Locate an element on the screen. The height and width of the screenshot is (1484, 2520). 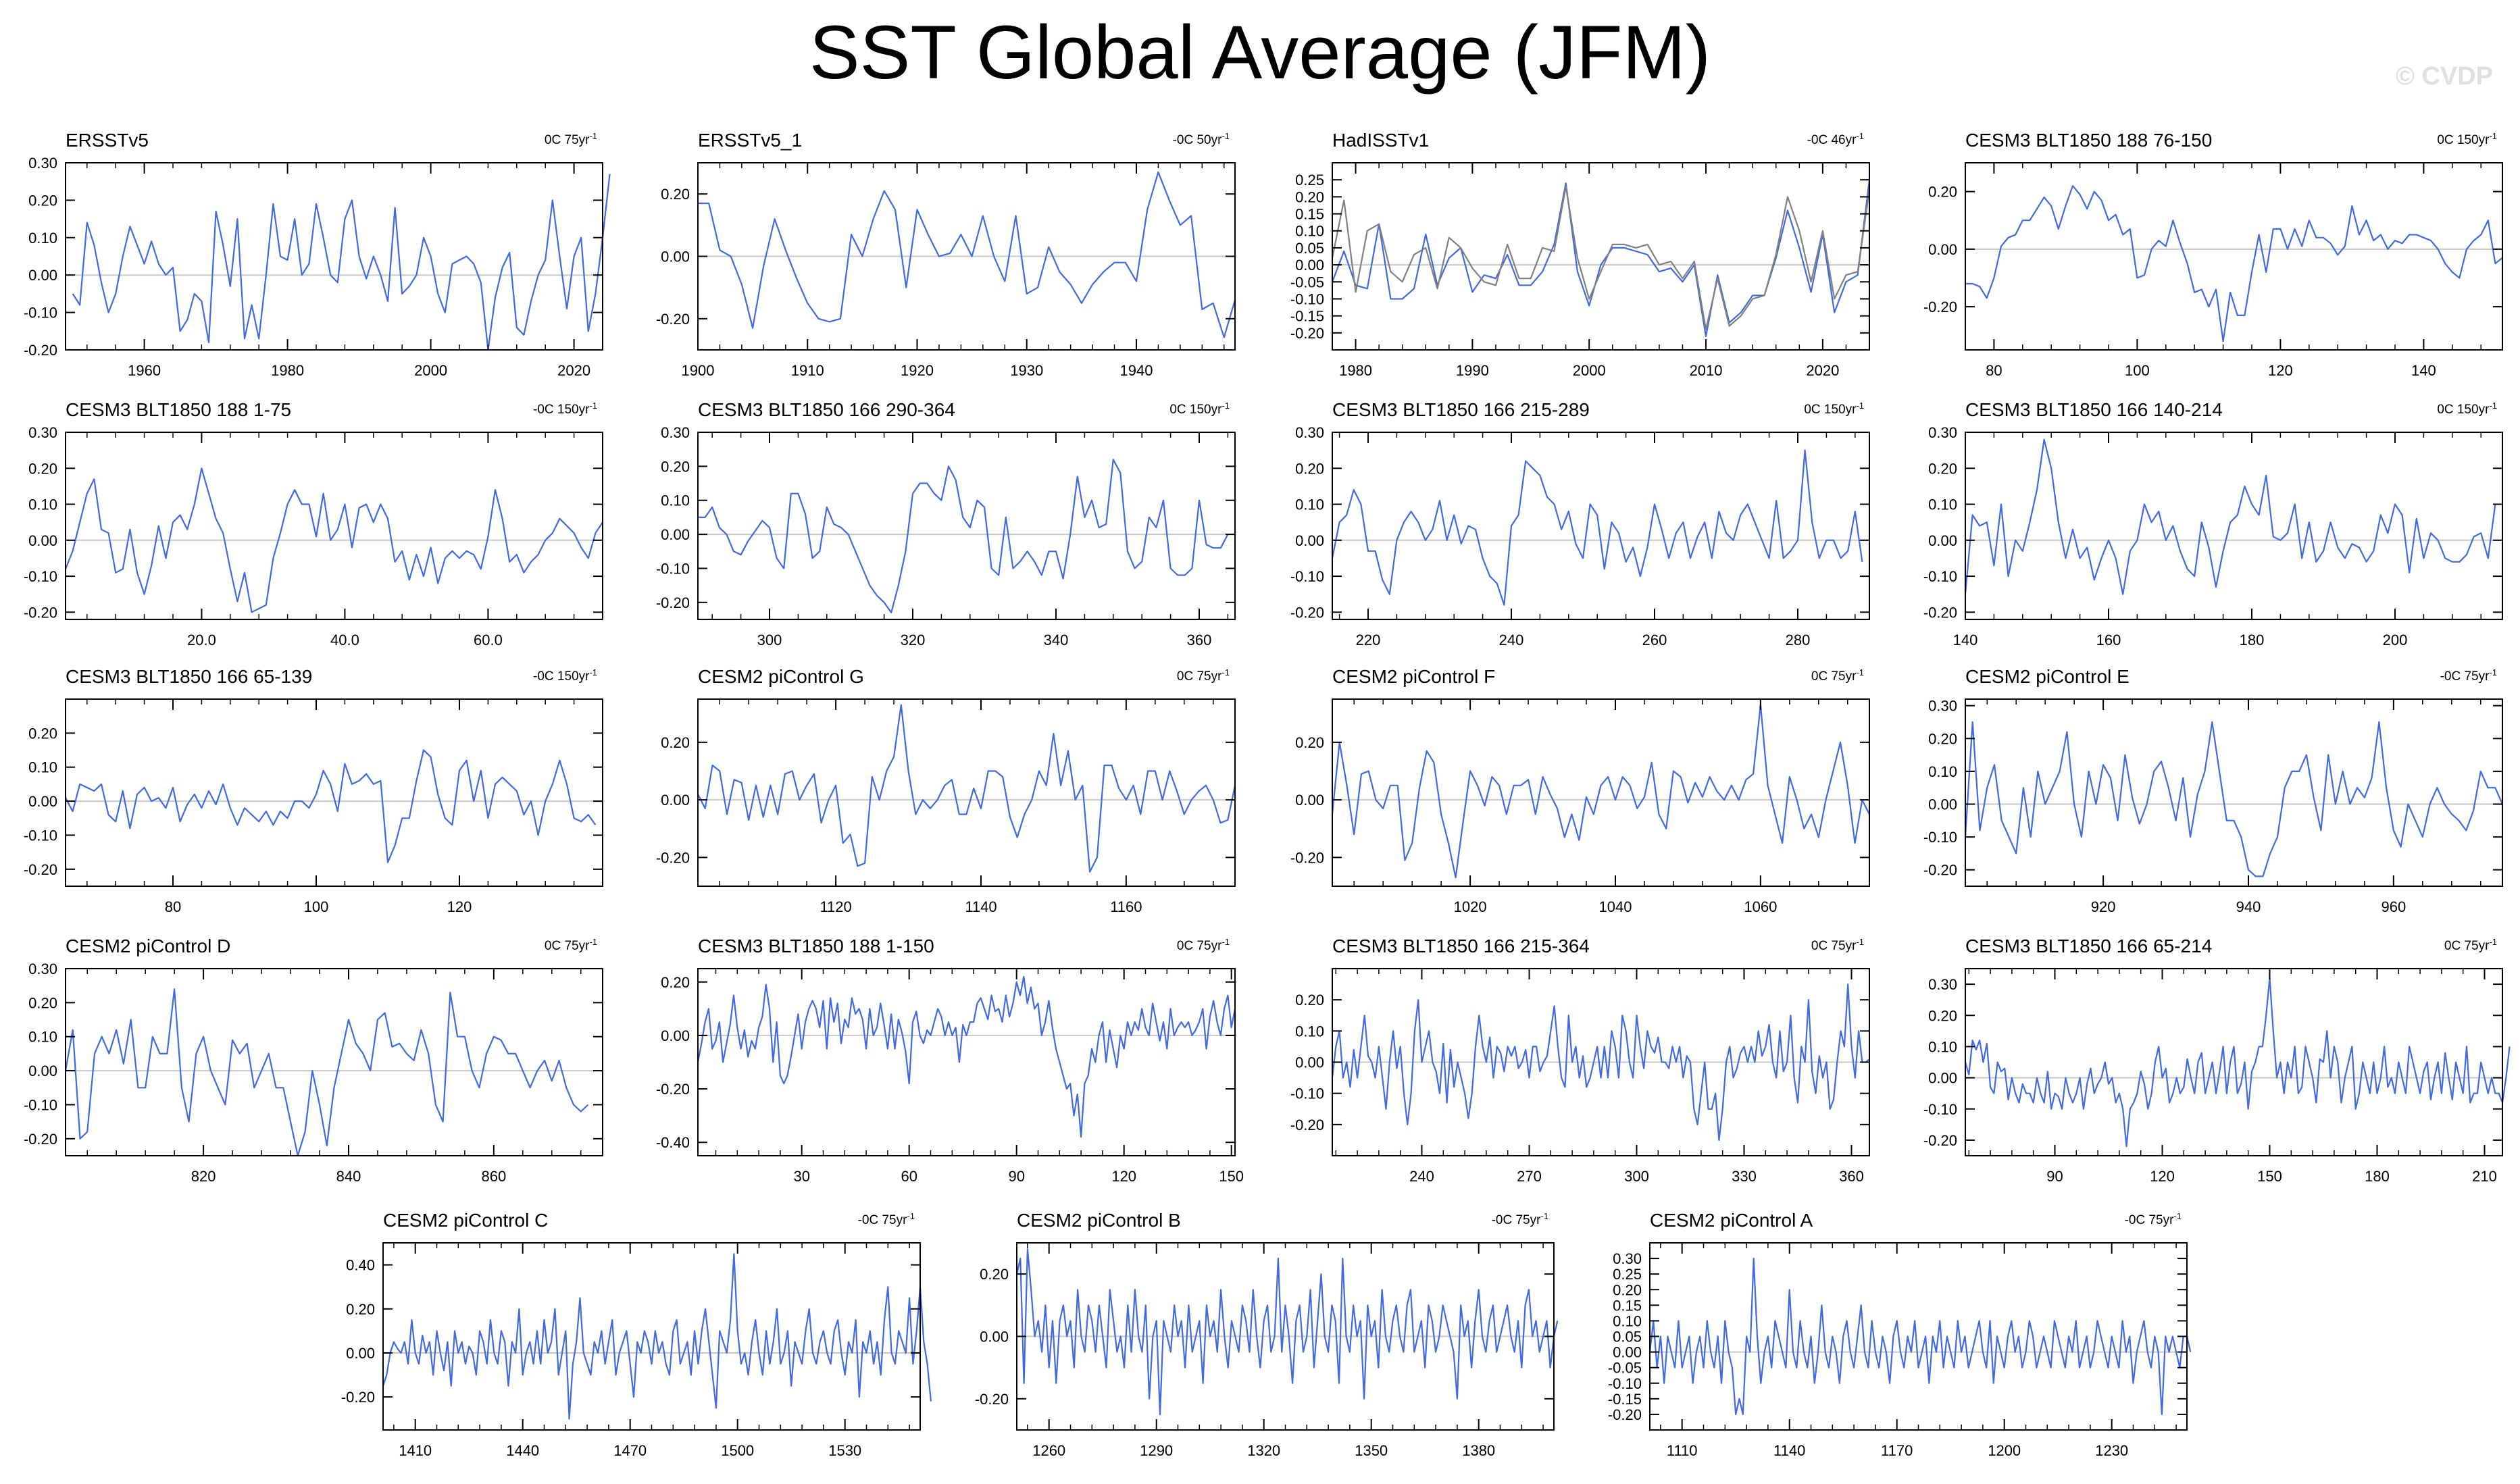
x-tick-label: 1110 is located at coordinates (1682, 1450).